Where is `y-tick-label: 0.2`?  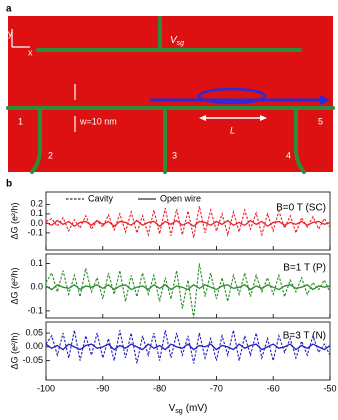
y-tick-label: 0.2 is located at coordinates (36, 204).